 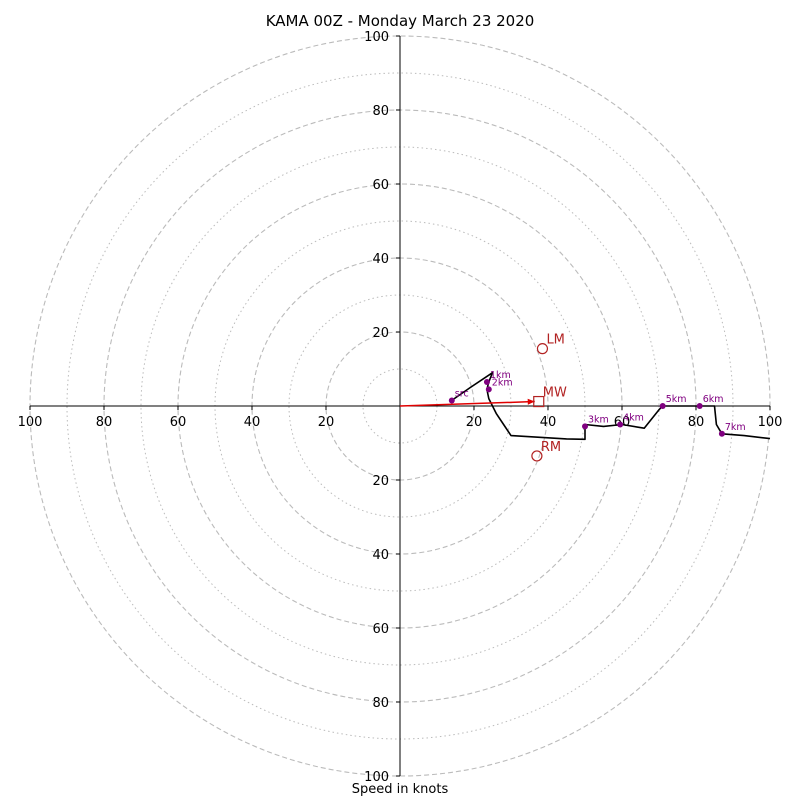 I want to click on hodograph-series, so click(x=585, y=406).